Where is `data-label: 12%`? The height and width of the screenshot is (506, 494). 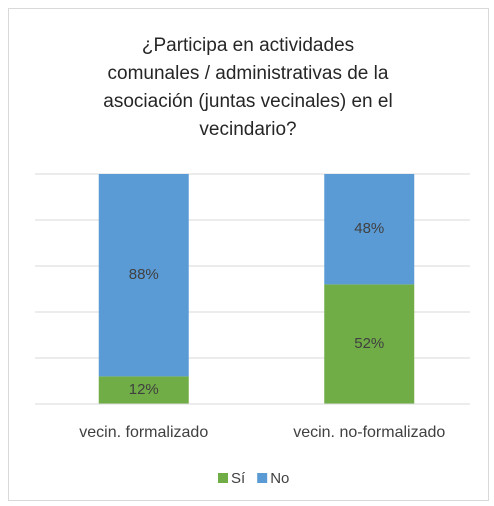
data-label: 12% is located at coordinates (144, 389).